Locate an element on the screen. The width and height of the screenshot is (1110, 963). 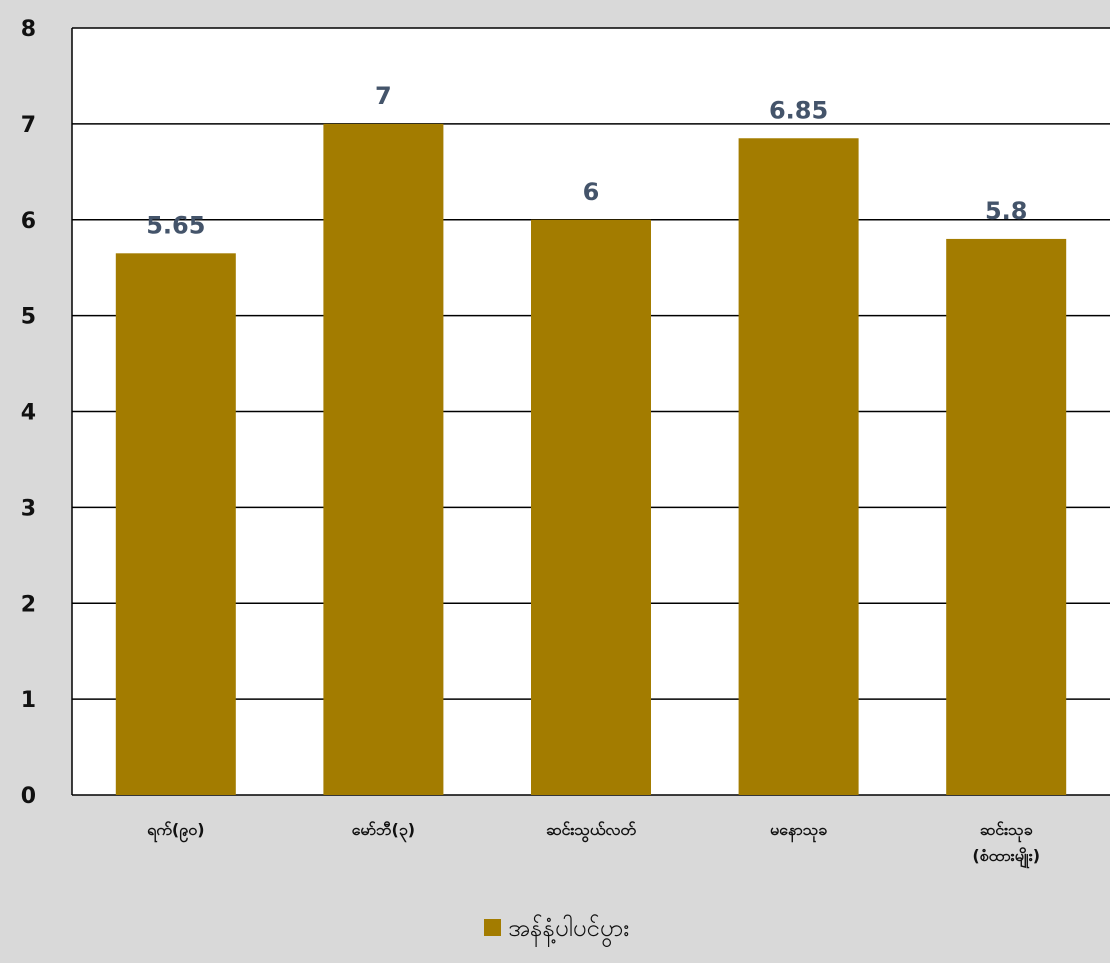
y-tick-label: 4 is located at coordinates (28, 413).